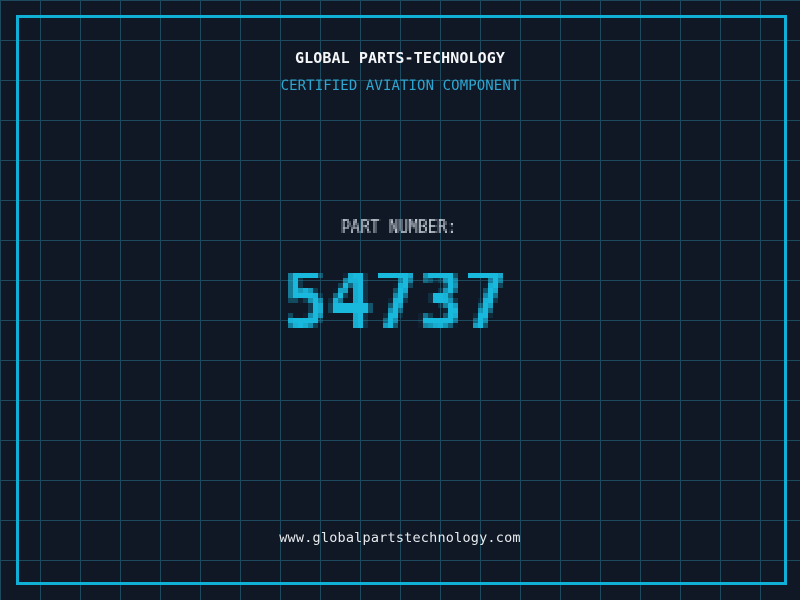  What do you see at coordinates (399, 58) in the screenshot?
I see `brand-title: GLOBAL PARTS-TECHNOLOGY` at bounding box center [399, 58].